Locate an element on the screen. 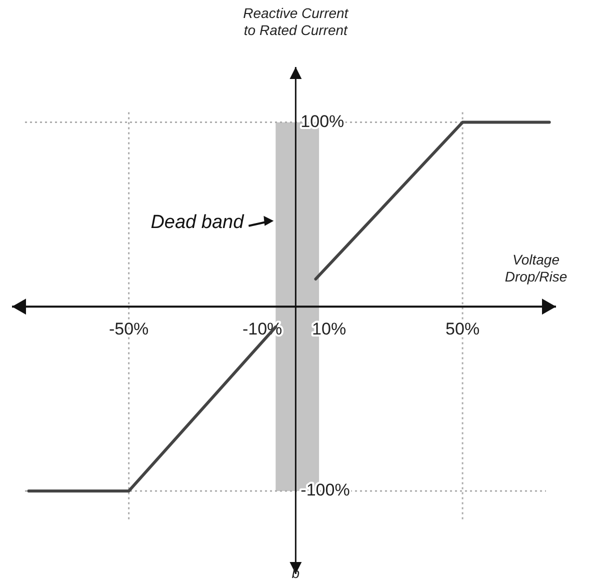  annotation: b is located at coordinates (296, 573).